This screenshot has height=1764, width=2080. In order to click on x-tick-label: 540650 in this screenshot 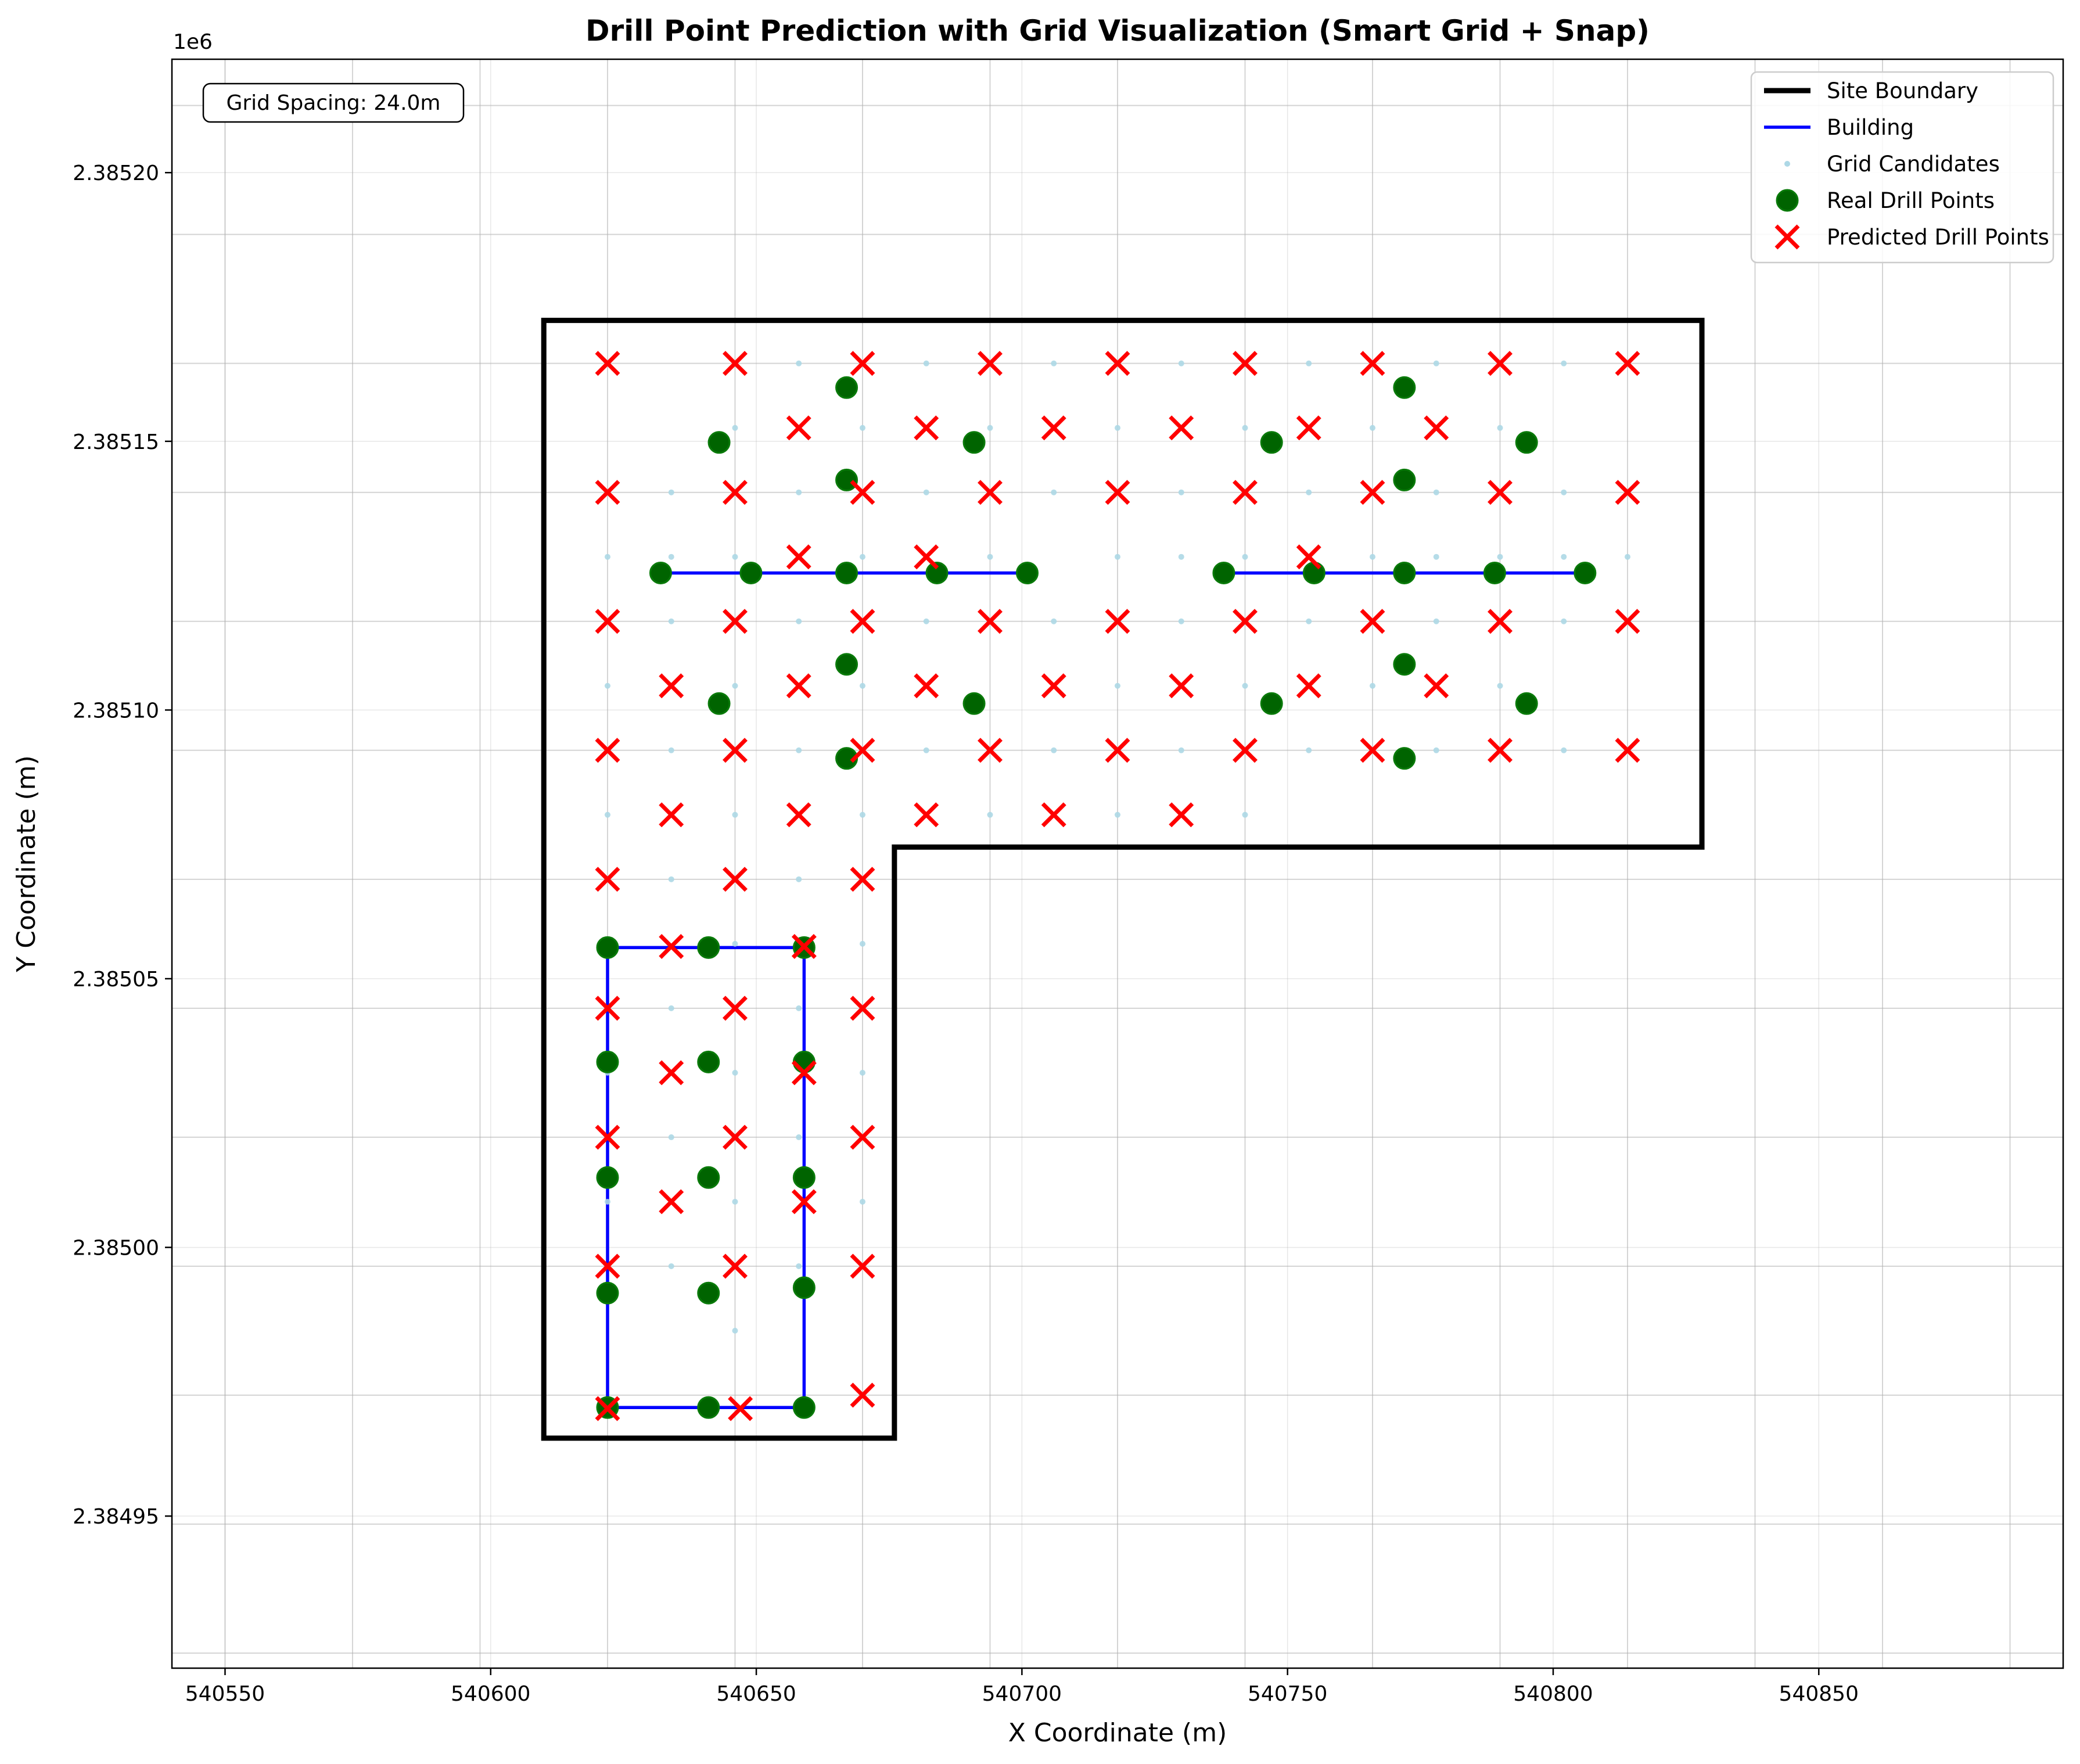, I will do `click(756, 1694)`.